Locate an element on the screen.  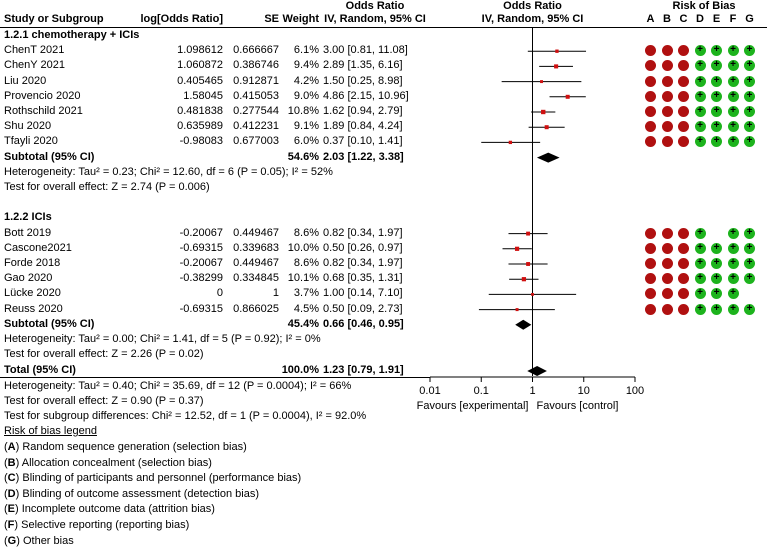
rob-letter-G: G is located at coordinates (749, 19).